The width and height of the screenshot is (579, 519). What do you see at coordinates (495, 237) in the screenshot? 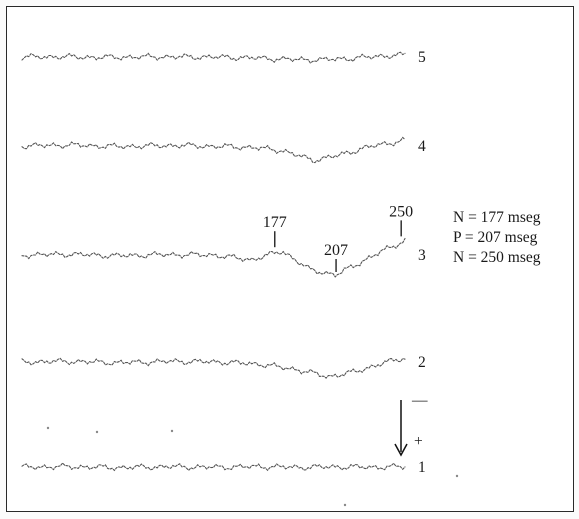
I see `legend-line-2: P = 207 mseg` at bounding box center [495, 237].